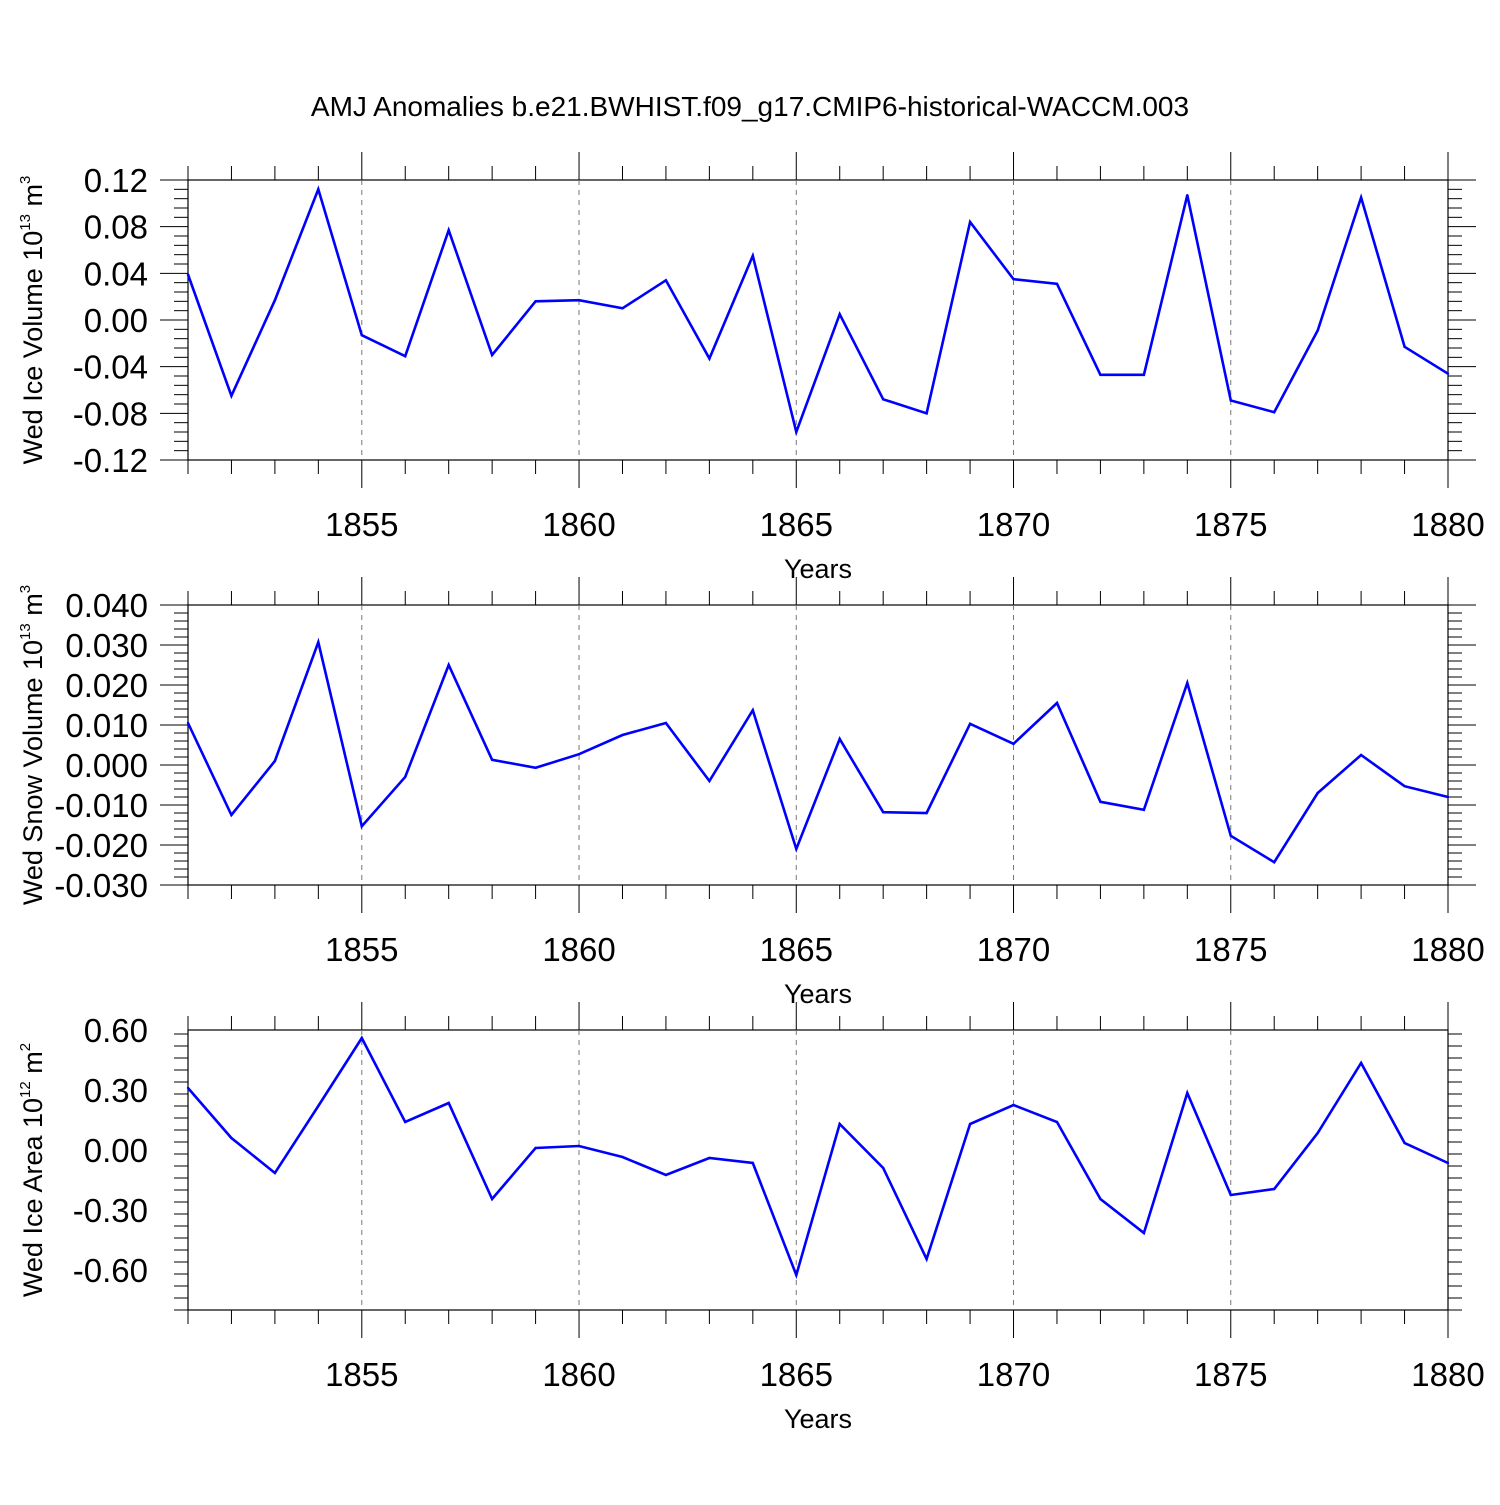  Describe the element at coordinates (101, 885) in the screenshot. I see `y-tick-label: -0.030` at that location.